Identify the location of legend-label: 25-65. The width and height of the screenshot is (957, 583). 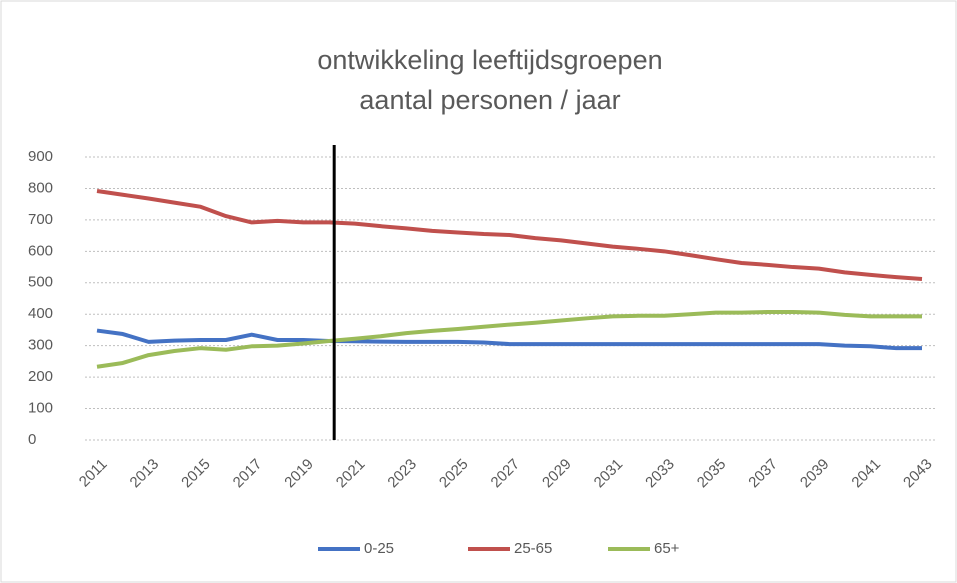
(533, 548).